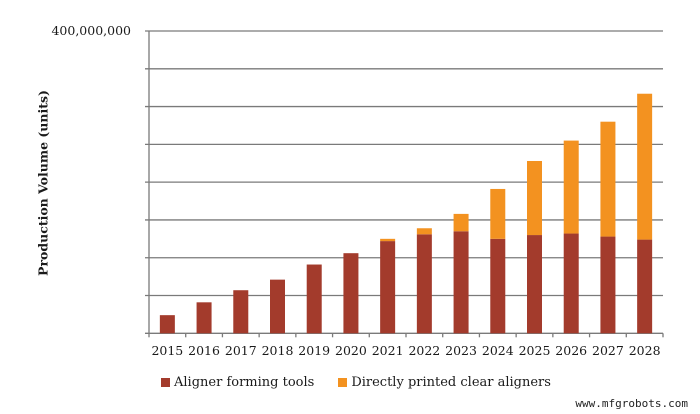  I want to click on legend-swatch-red, so click(165, 382).